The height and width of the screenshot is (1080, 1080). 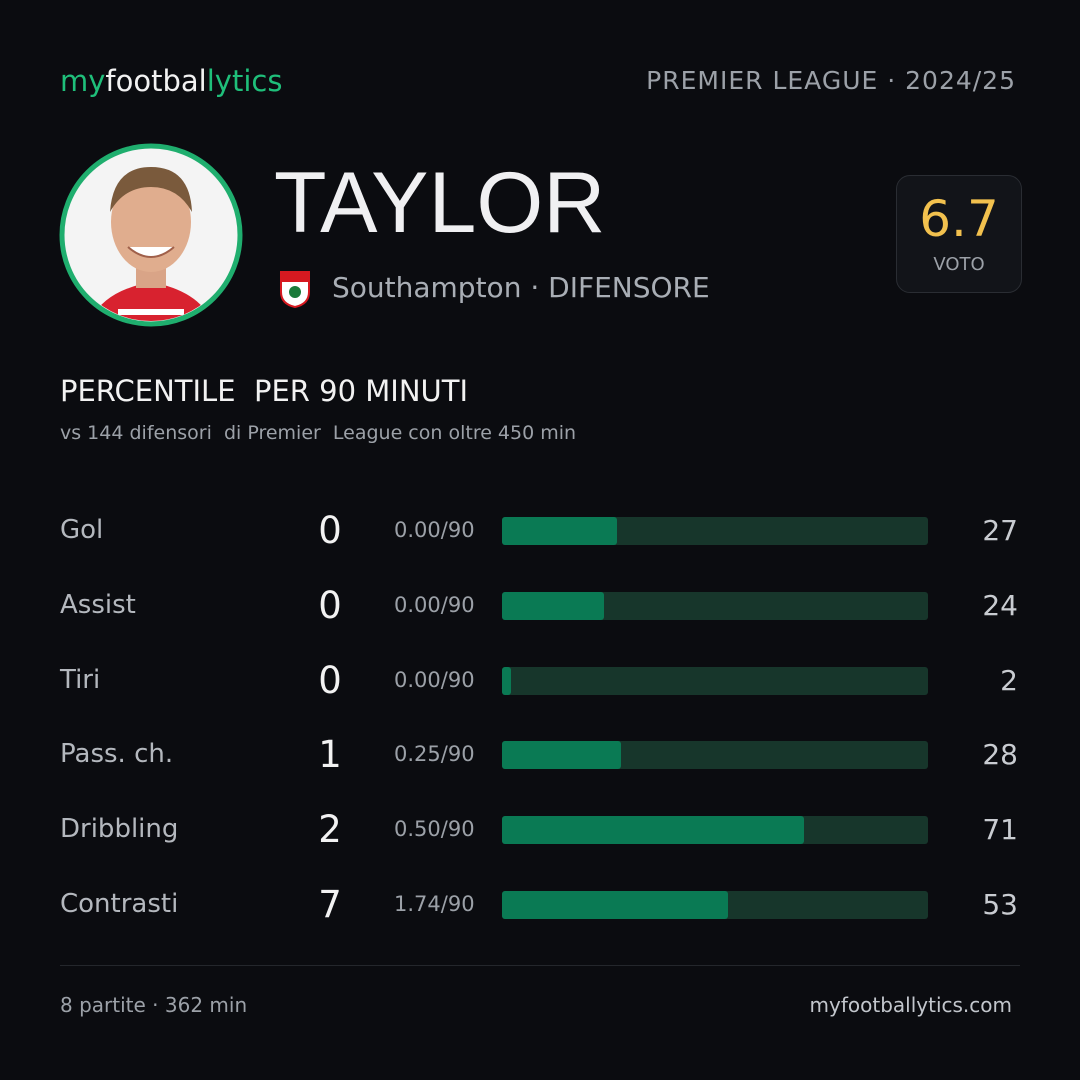 I want to click on league: PREMIER LEAGUE · 2024/25, so click(x=831, y=80).